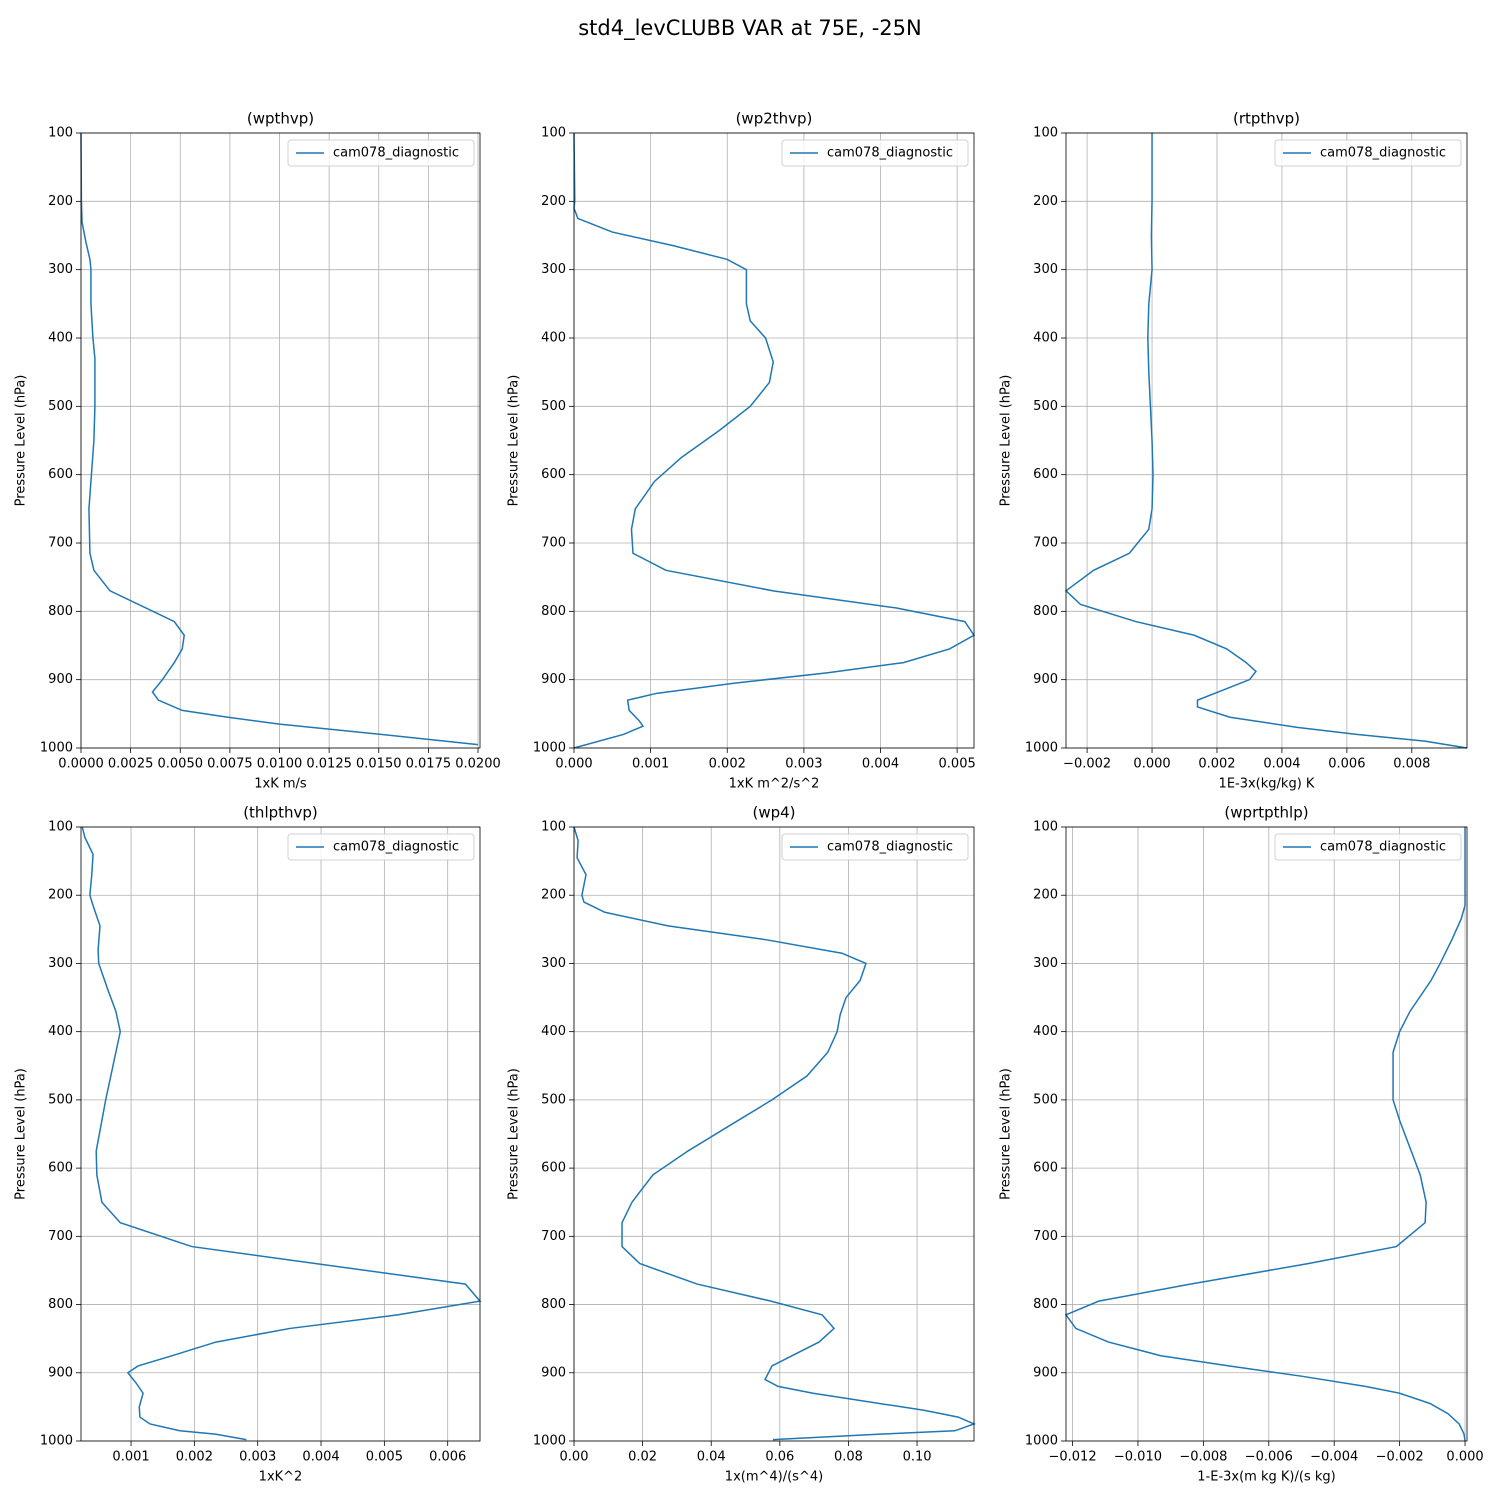 The width and height of the screenshot is (1500, 1500). I want to click on axes-title: (wp4), so click(773, 813).